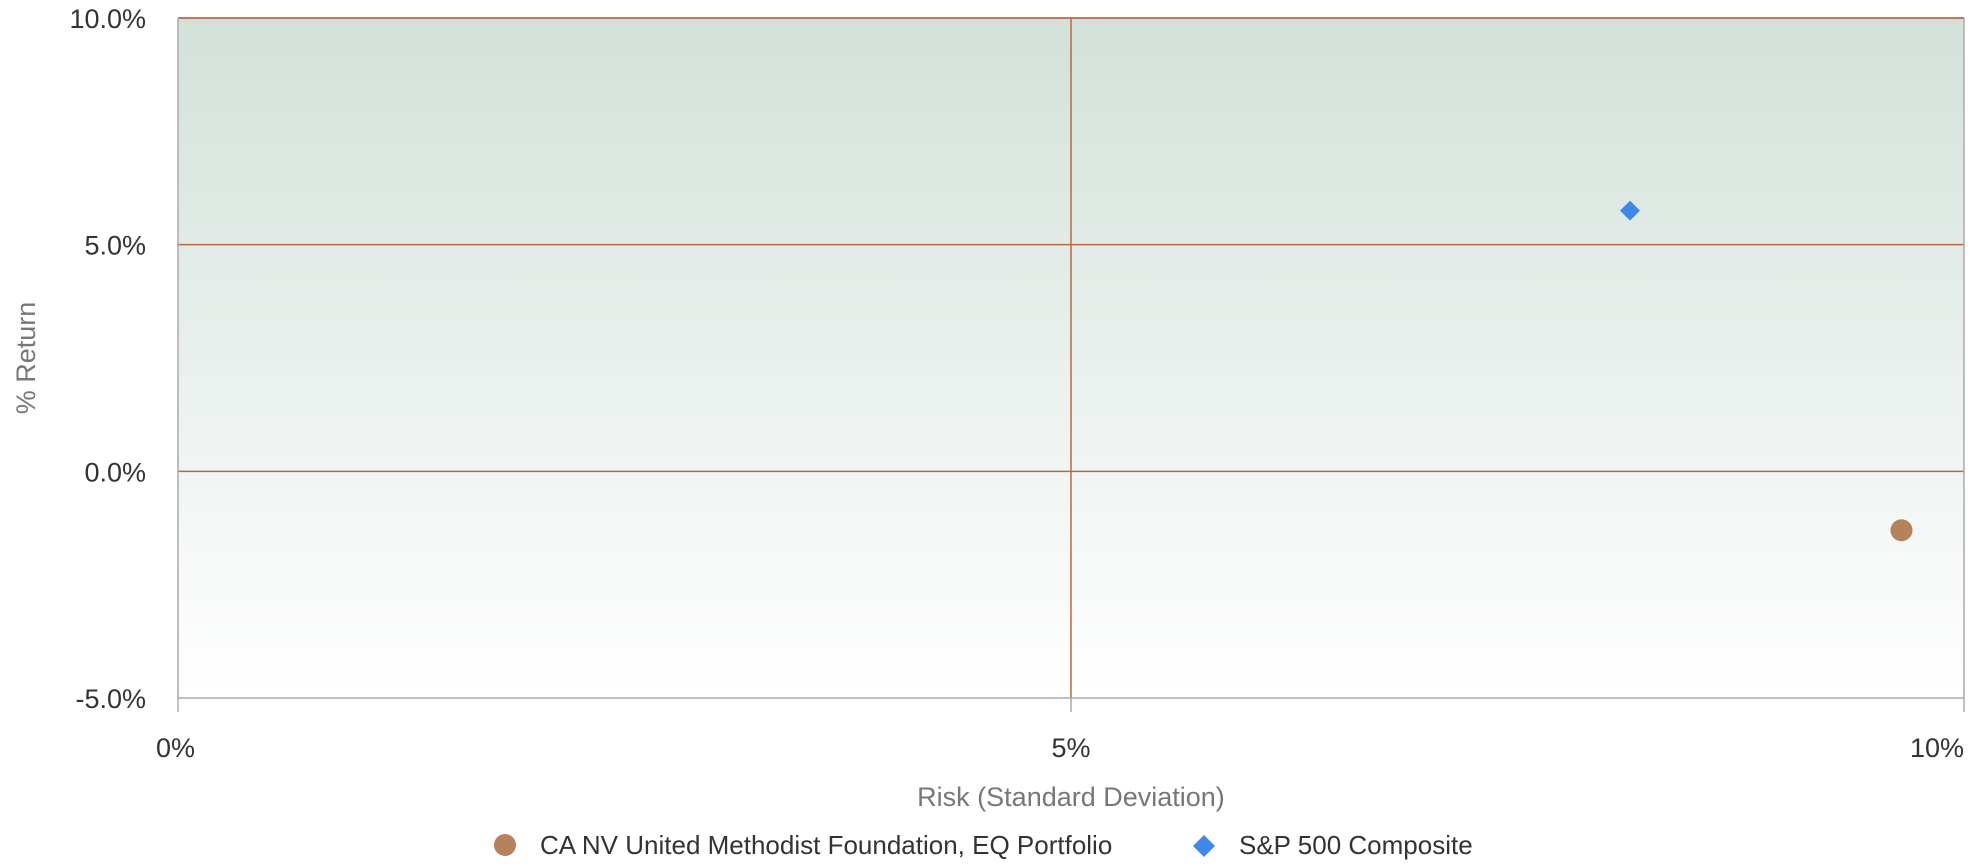  I want to click on legend-label-sp500: S&P 500 Composite, so click(1356, 845).